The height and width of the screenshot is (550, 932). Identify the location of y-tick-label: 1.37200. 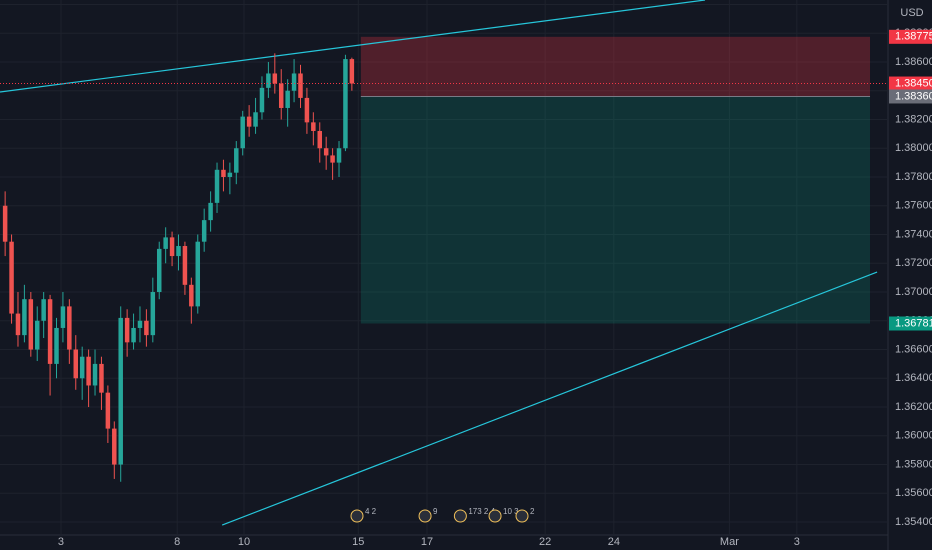
(913, 263).